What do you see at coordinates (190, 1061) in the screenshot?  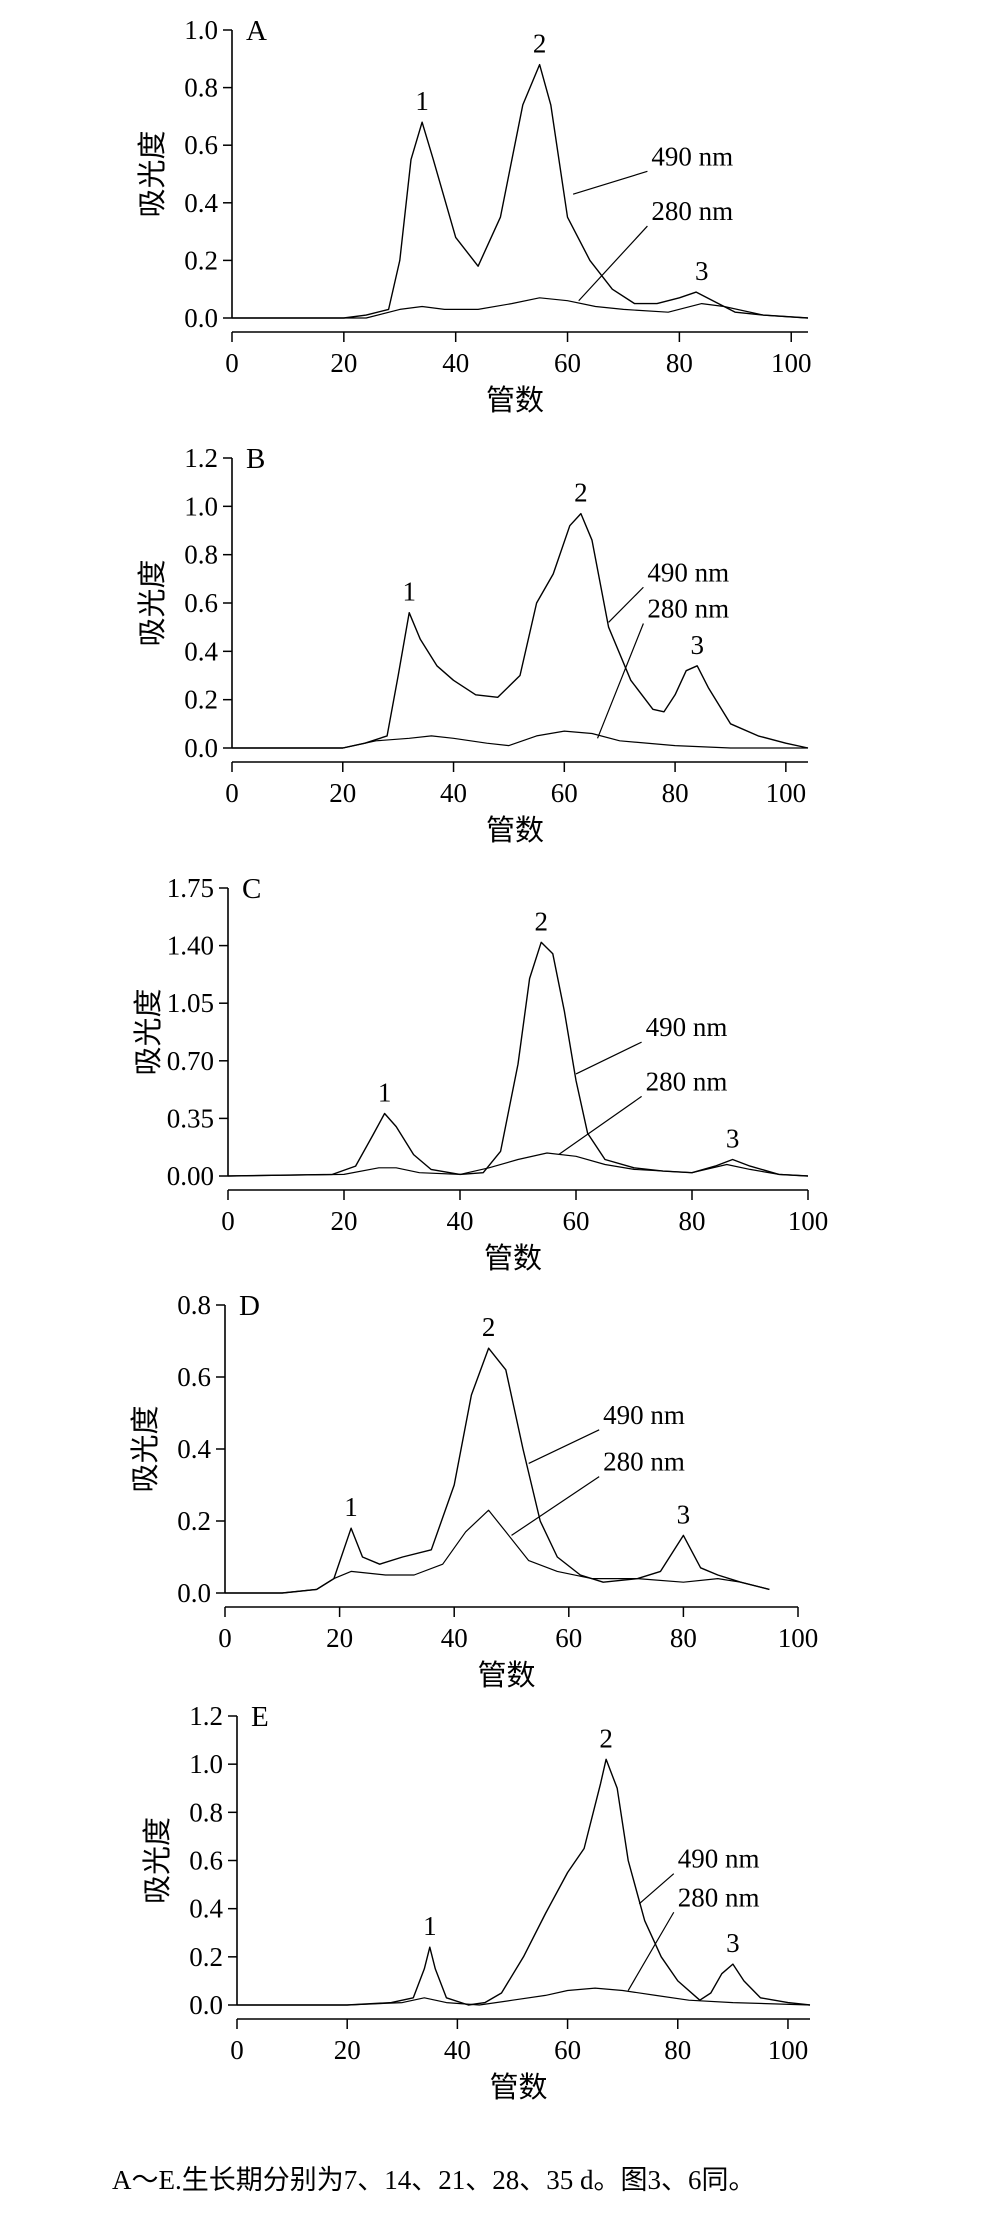 I see `y-tick-label: 0.70` at bounding box center [190, 1061].